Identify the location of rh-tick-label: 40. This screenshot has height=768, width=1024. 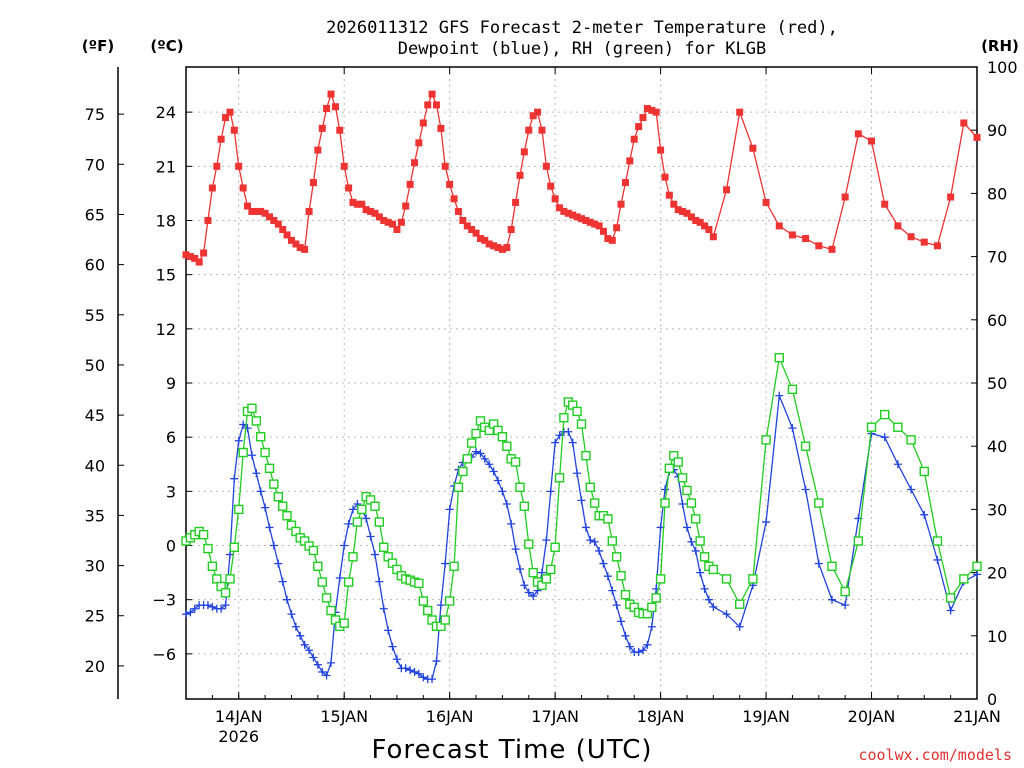
(997, 446).